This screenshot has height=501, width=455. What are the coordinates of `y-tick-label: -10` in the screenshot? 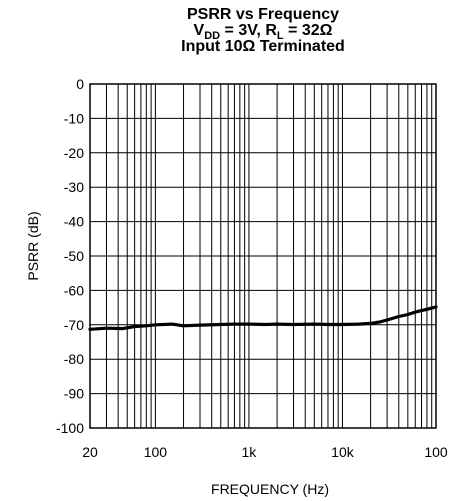 It's located at (74, 118).